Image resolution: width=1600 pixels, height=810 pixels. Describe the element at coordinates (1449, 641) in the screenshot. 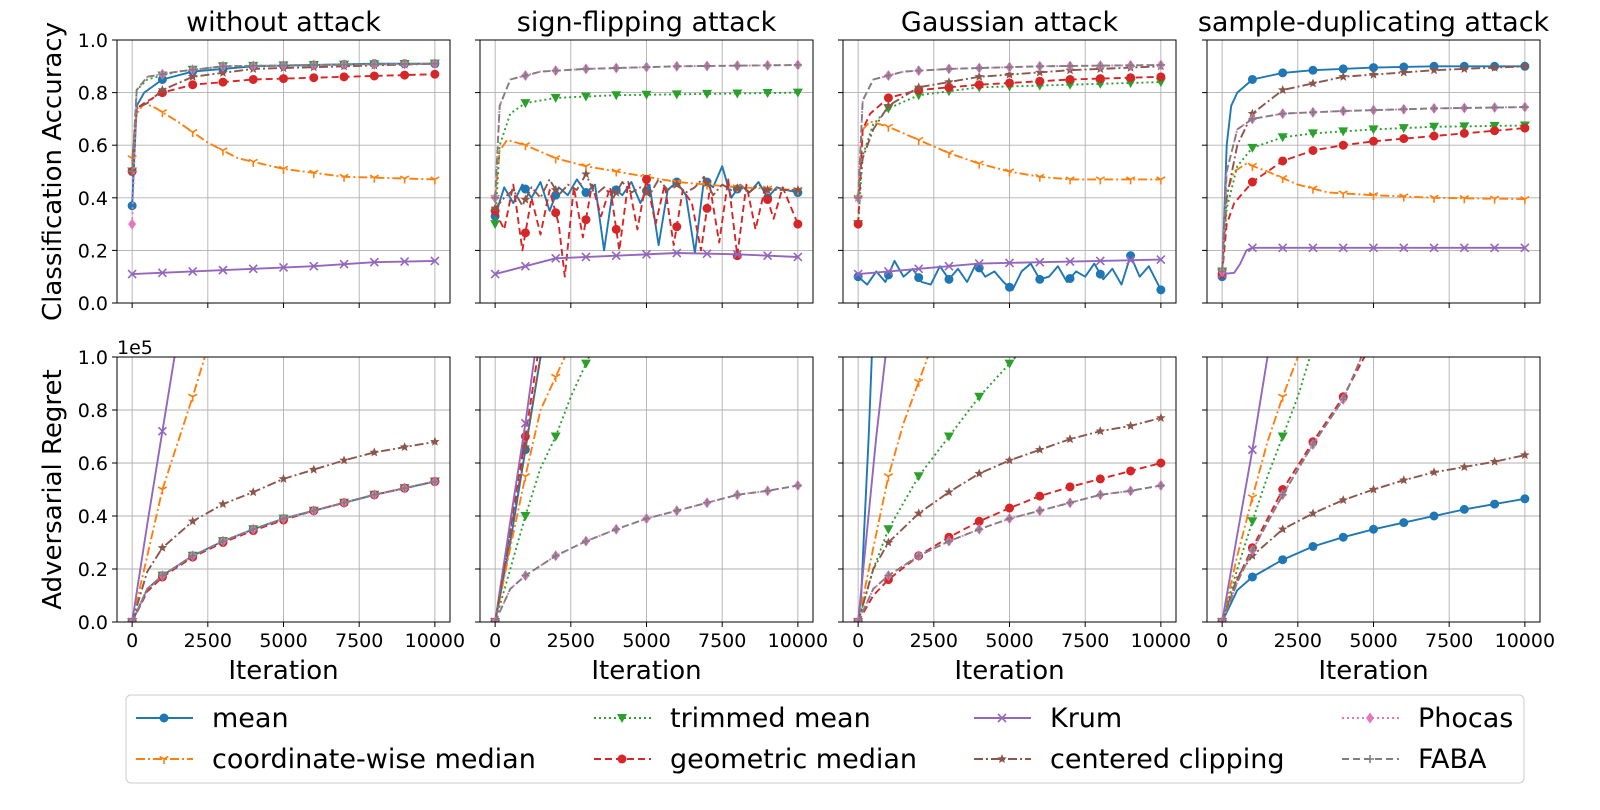

I see `x-tick-label: 7500` at that location.